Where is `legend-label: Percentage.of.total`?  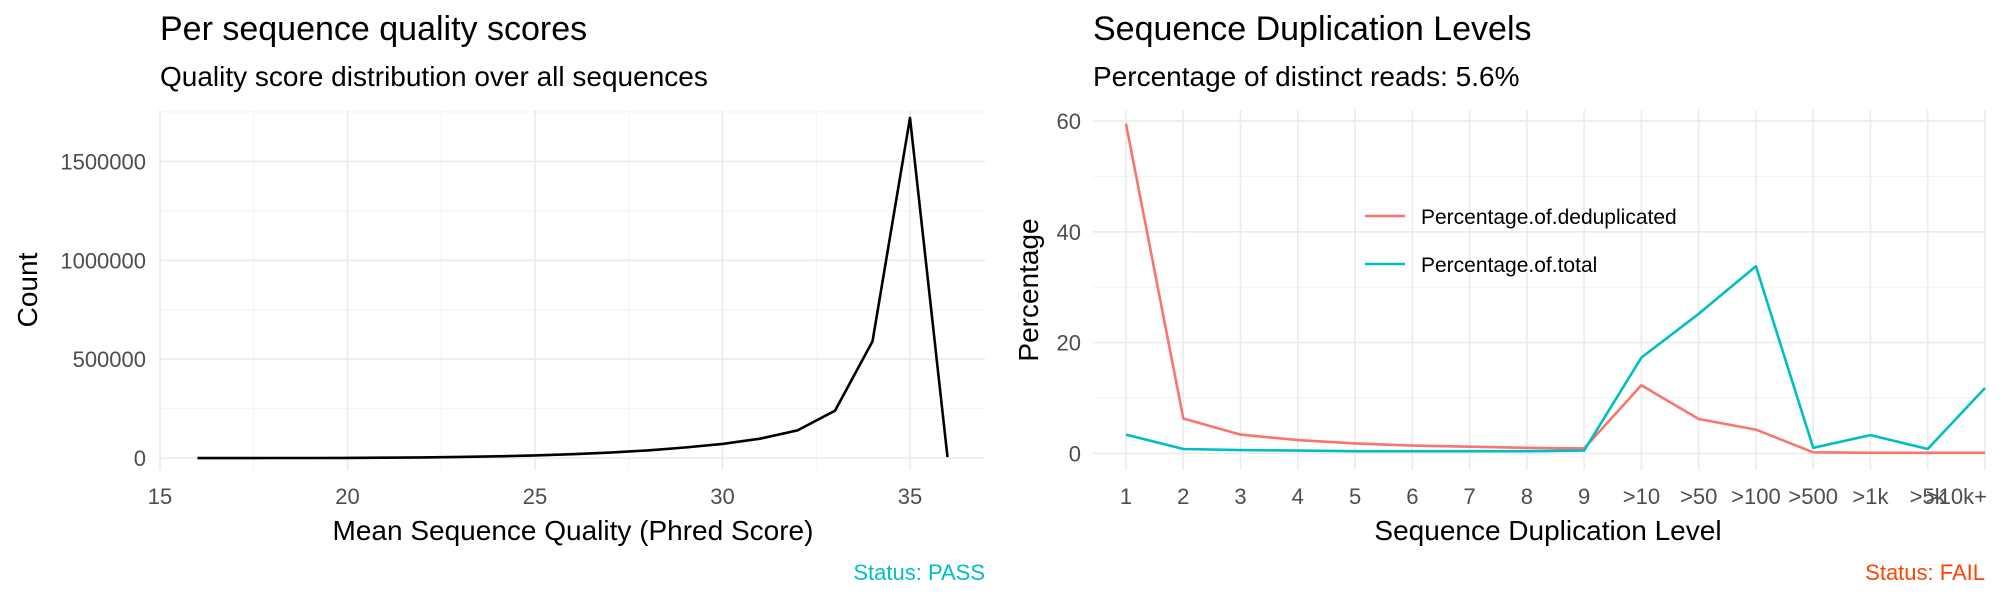
legend-label: Percentage.of.total is located at coordinates (1509, 265).